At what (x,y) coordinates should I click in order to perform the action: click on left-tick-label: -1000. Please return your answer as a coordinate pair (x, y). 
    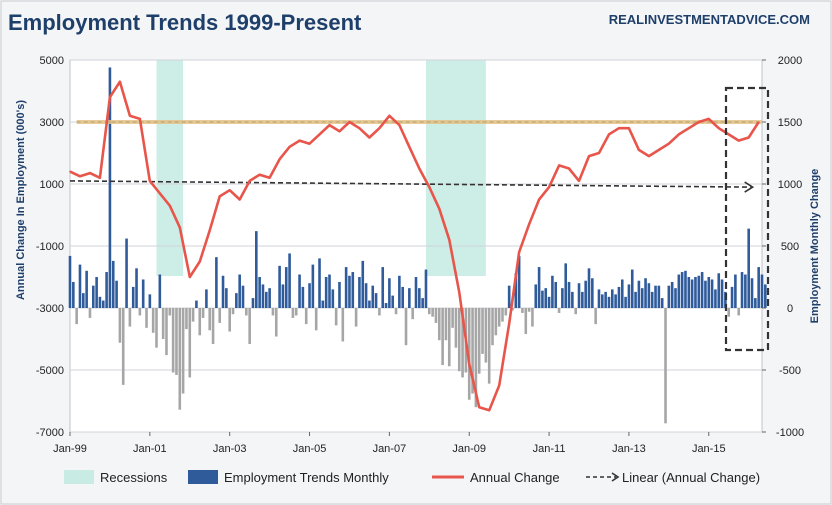
    Looking at the image, I should click on (50, 247).